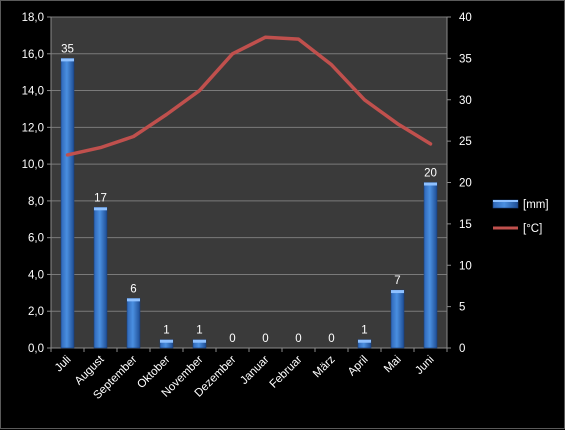 This screenshot has height=430, width=565. I want to click on left-axis-tick-label: 6,0, so click(36, 239).